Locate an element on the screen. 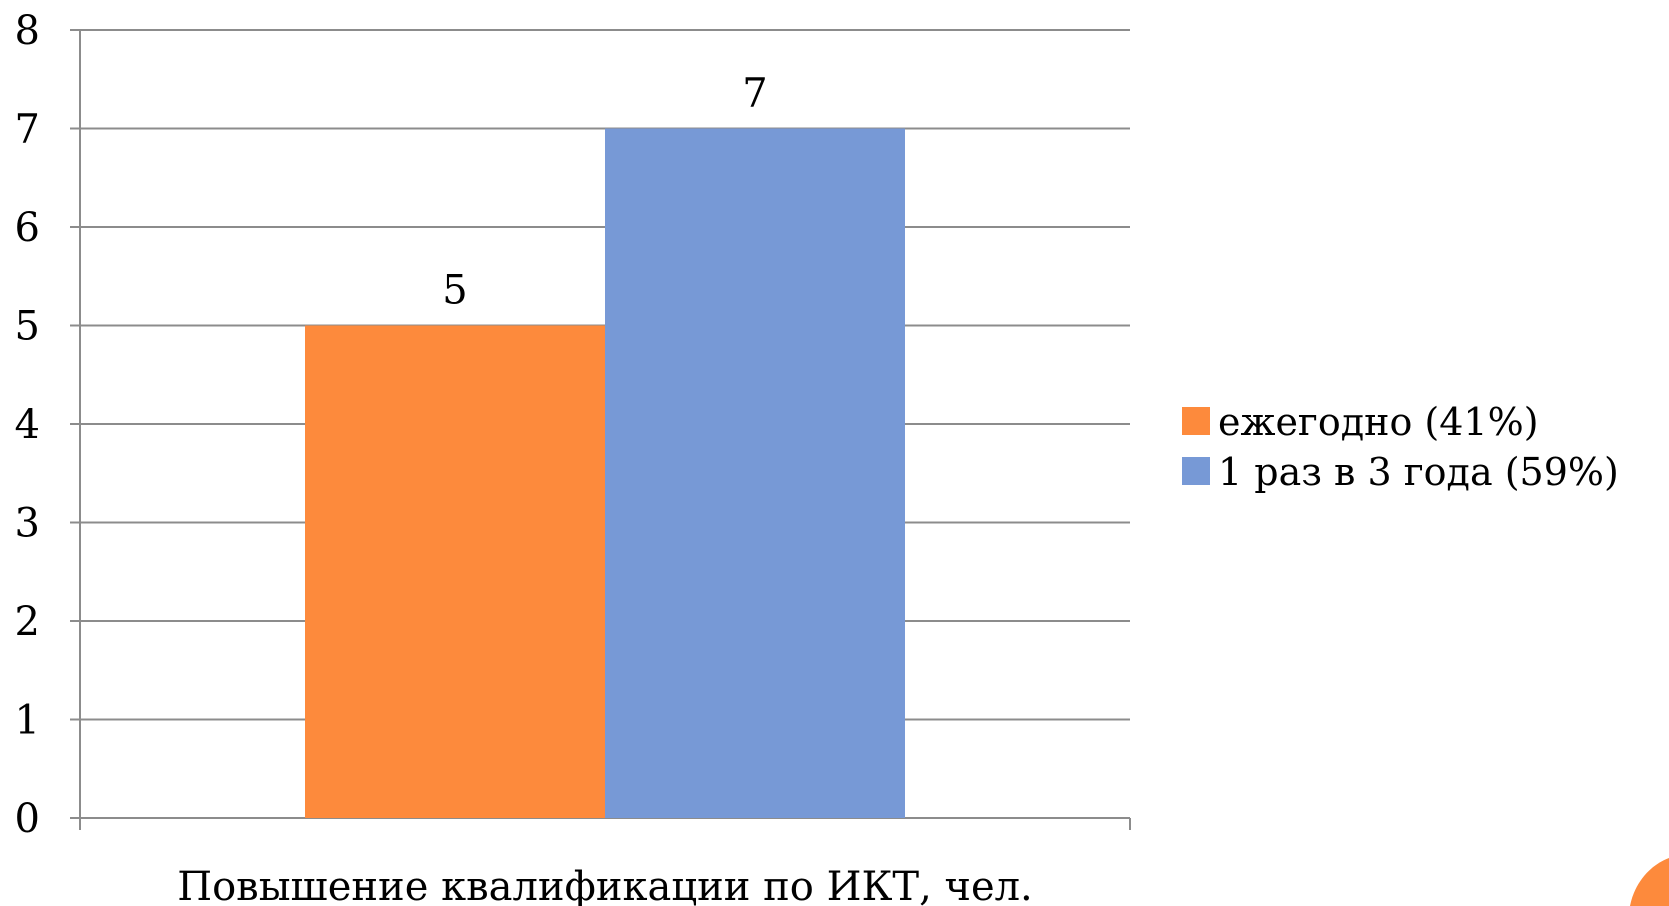 The image size is (1669, 906). data-label: 5 is located at coordinates (454, 291).